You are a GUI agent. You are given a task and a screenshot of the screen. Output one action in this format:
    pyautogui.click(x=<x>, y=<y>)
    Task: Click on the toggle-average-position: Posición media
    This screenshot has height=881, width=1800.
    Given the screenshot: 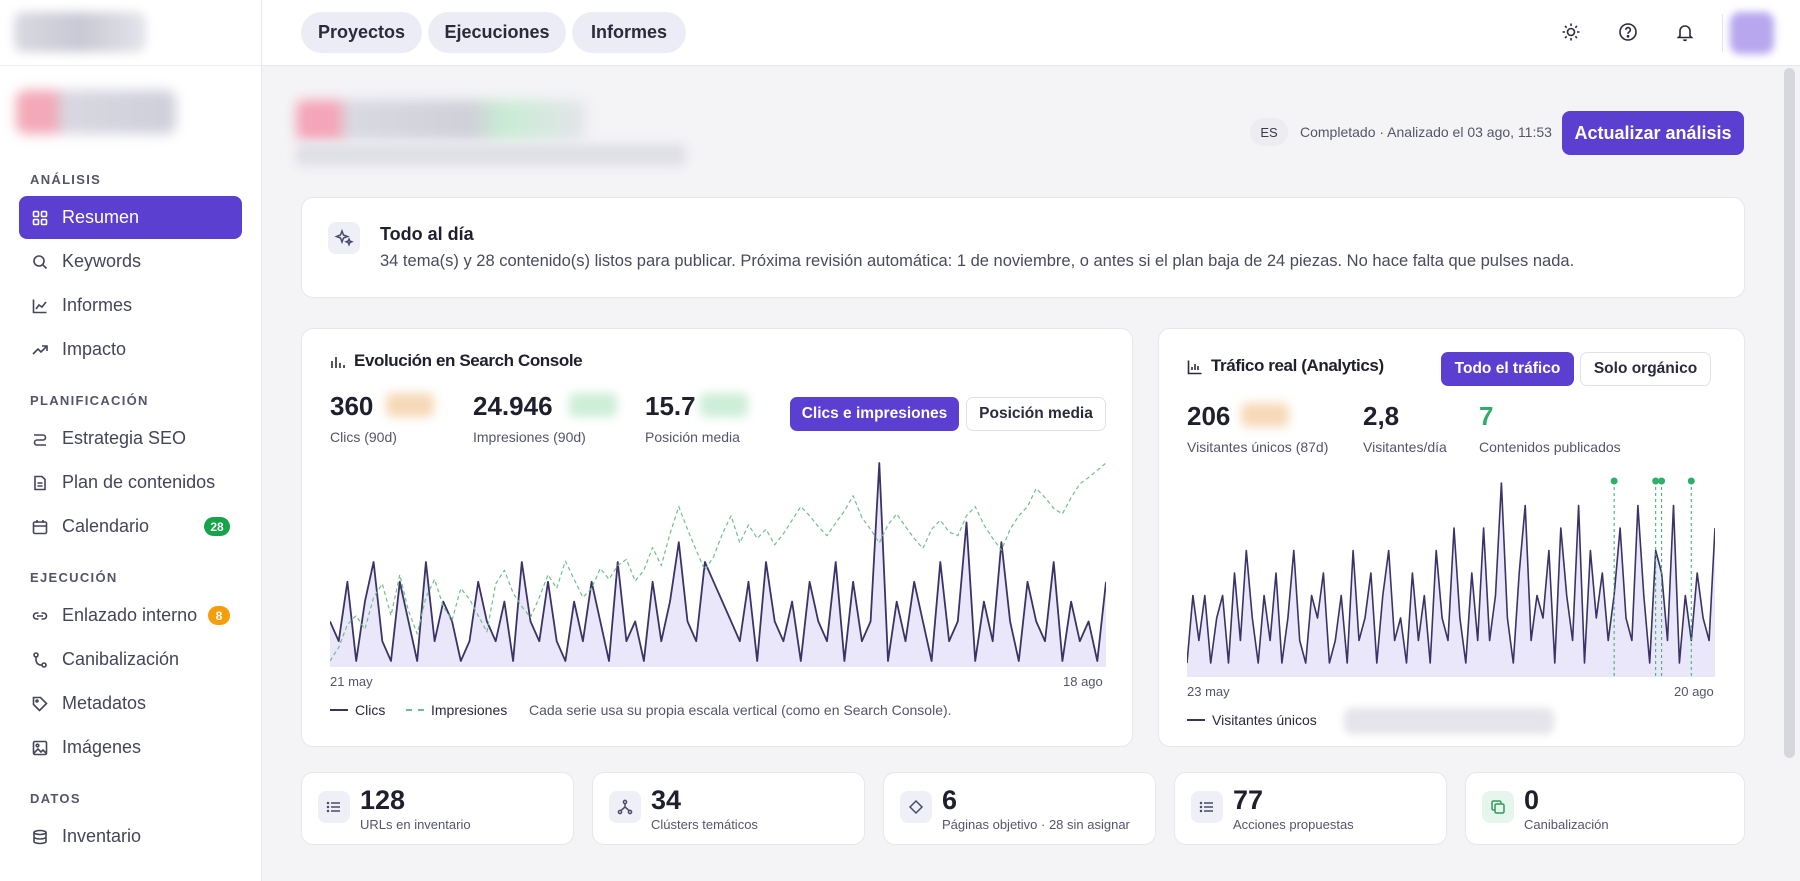 What is the action you would take?
    pyautogui.click(x=1036, y=414)
    